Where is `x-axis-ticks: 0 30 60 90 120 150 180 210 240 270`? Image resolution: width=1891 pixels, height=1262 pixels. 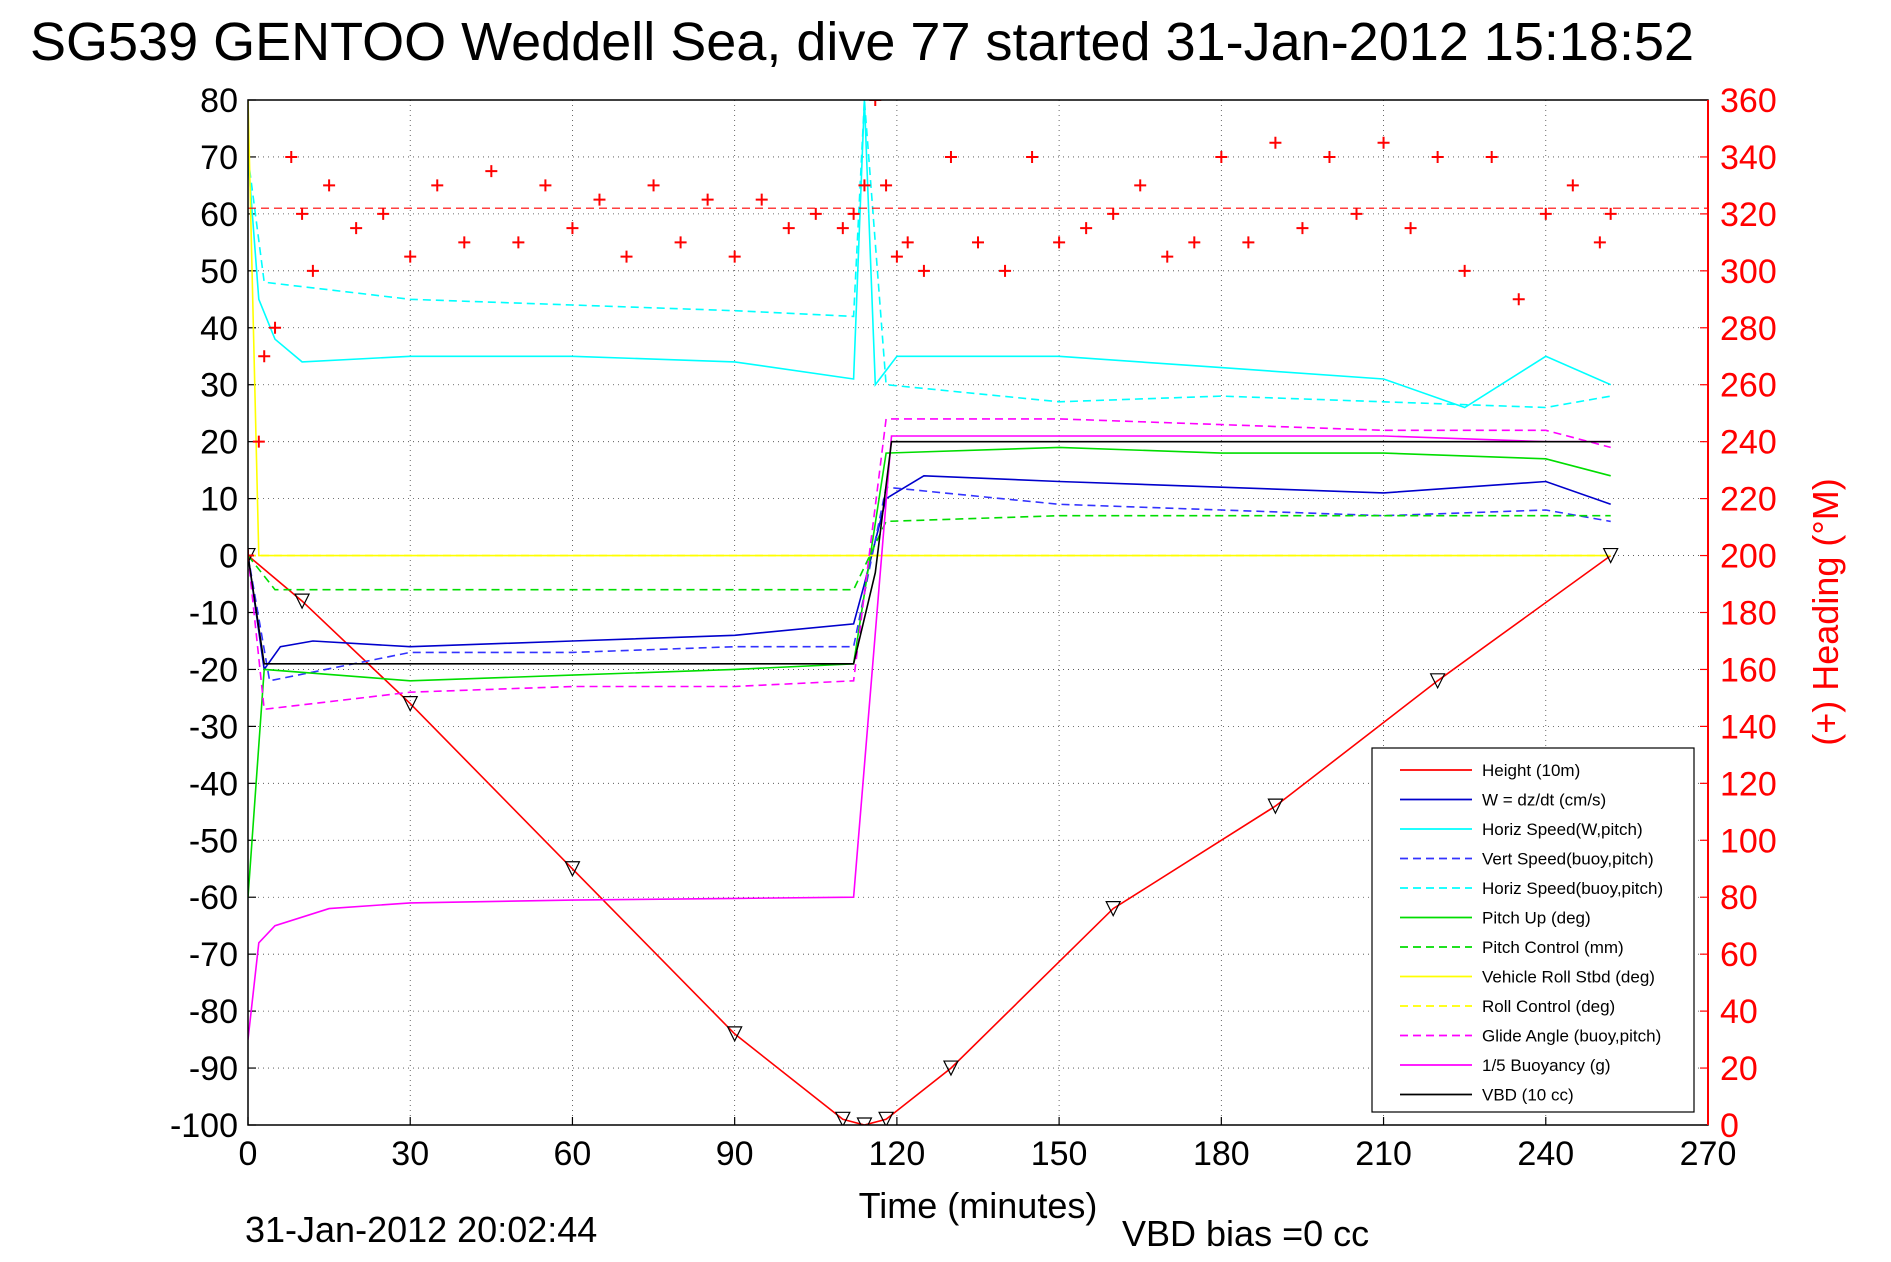
x-axis-ticks: 0 30 60 90 120 150 180 210 240 270 is located at coordinates (988, 1145).